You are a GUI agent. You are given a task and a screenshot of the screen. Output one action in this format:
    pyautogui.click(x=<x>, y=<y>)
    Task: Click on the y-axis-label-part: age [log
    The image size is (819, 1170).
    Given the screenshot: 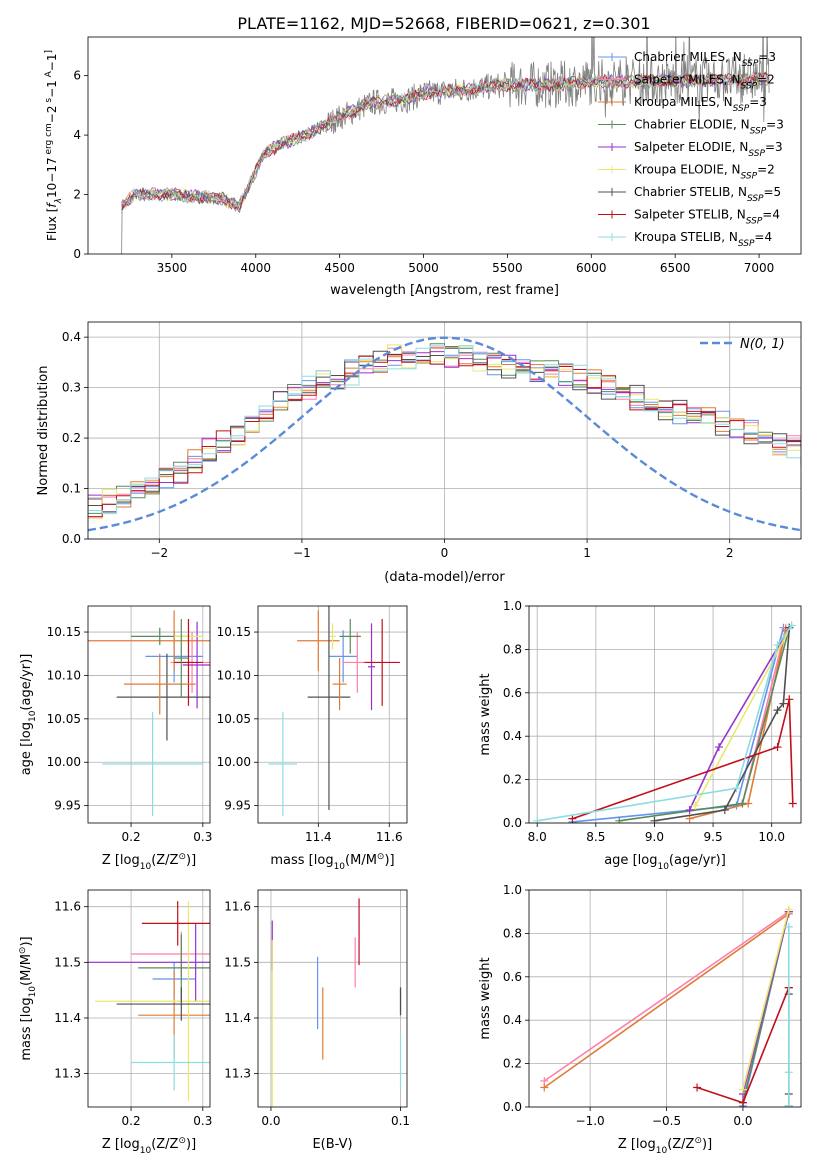 What is the action you would take?
    pyautogui.click(x=26, y=748)
    